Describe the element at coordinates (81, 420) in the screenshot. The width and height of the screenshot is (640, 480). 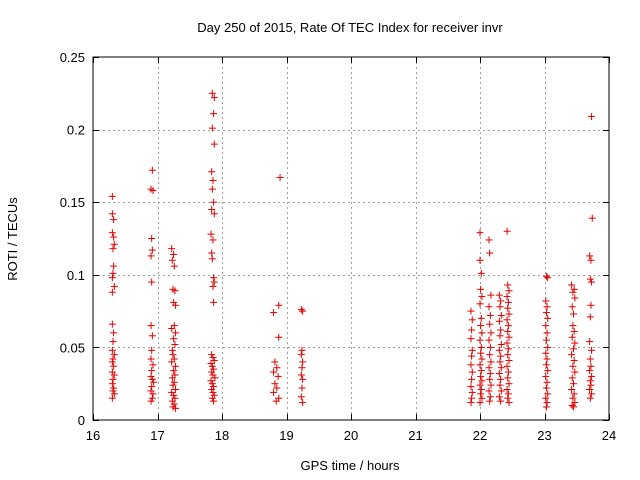
I see `y-tick-label: 0` at that location.